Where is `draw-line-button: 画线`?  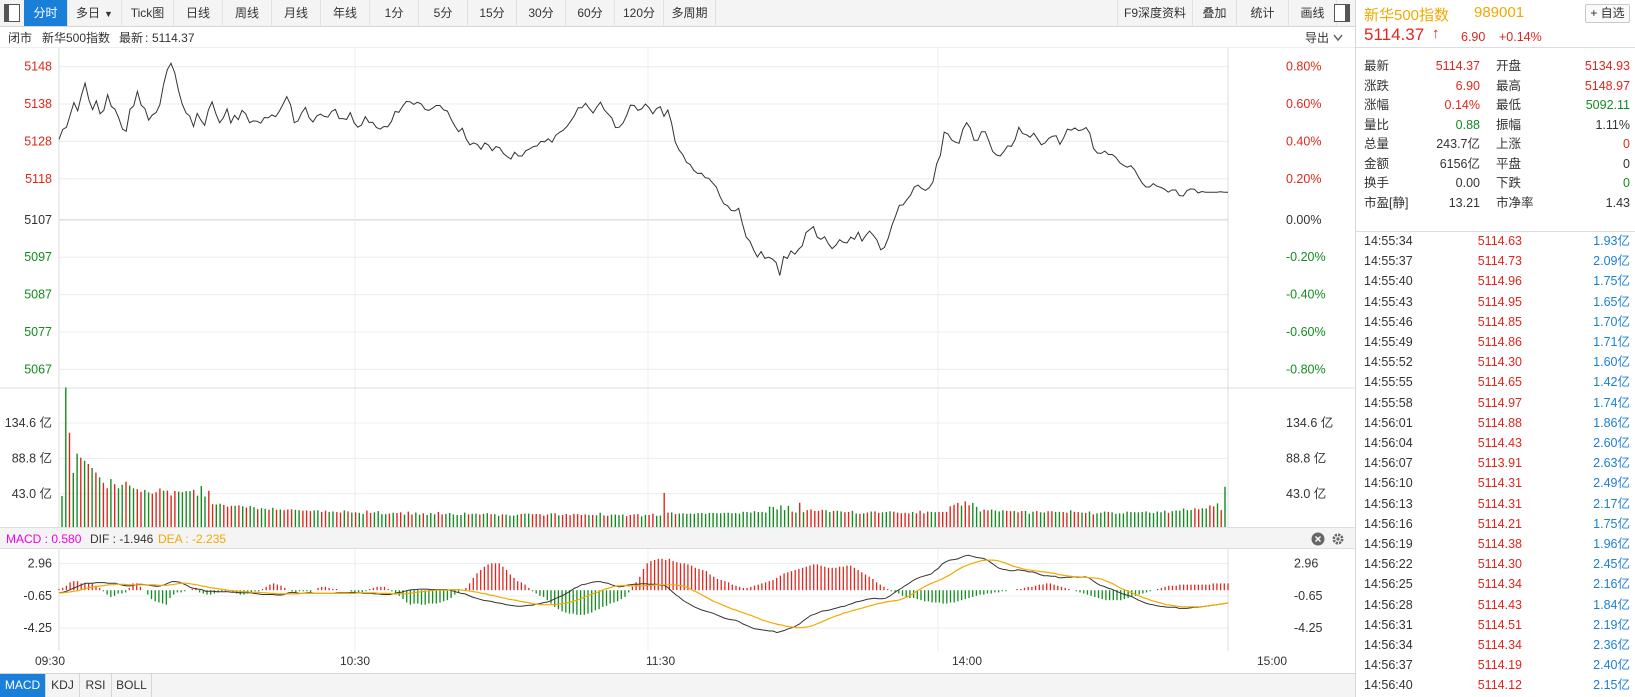
draw-line-button: 画线 is located at coordinates (1313, 13).